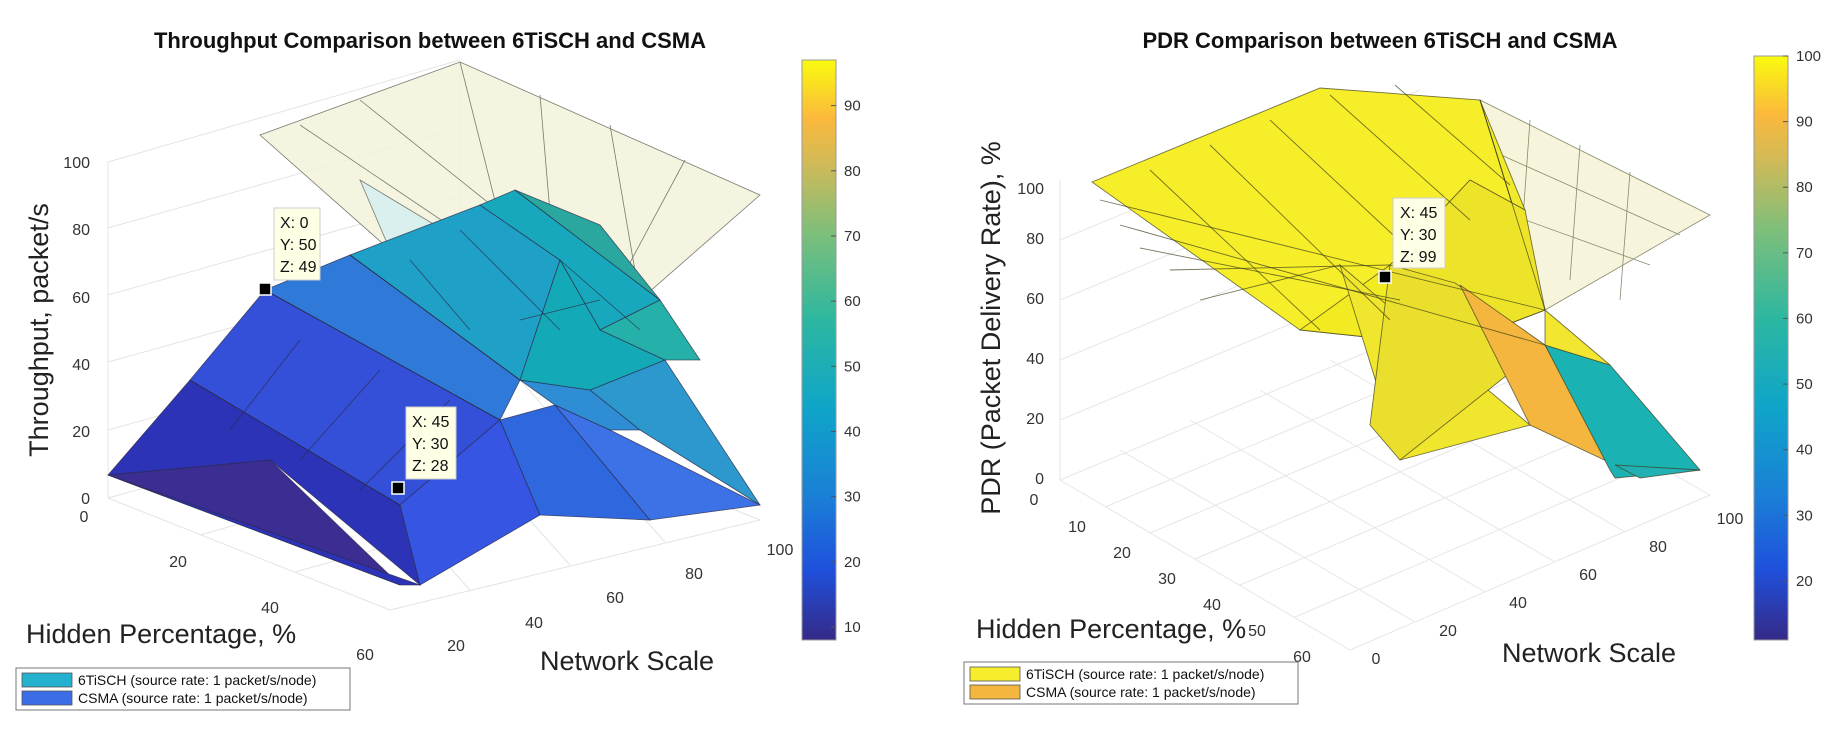 Image resolution: width=1848 pixels, height=732 pixels. I want to click on z-axis-label: Throughput, packet/s, so click(39, 330).